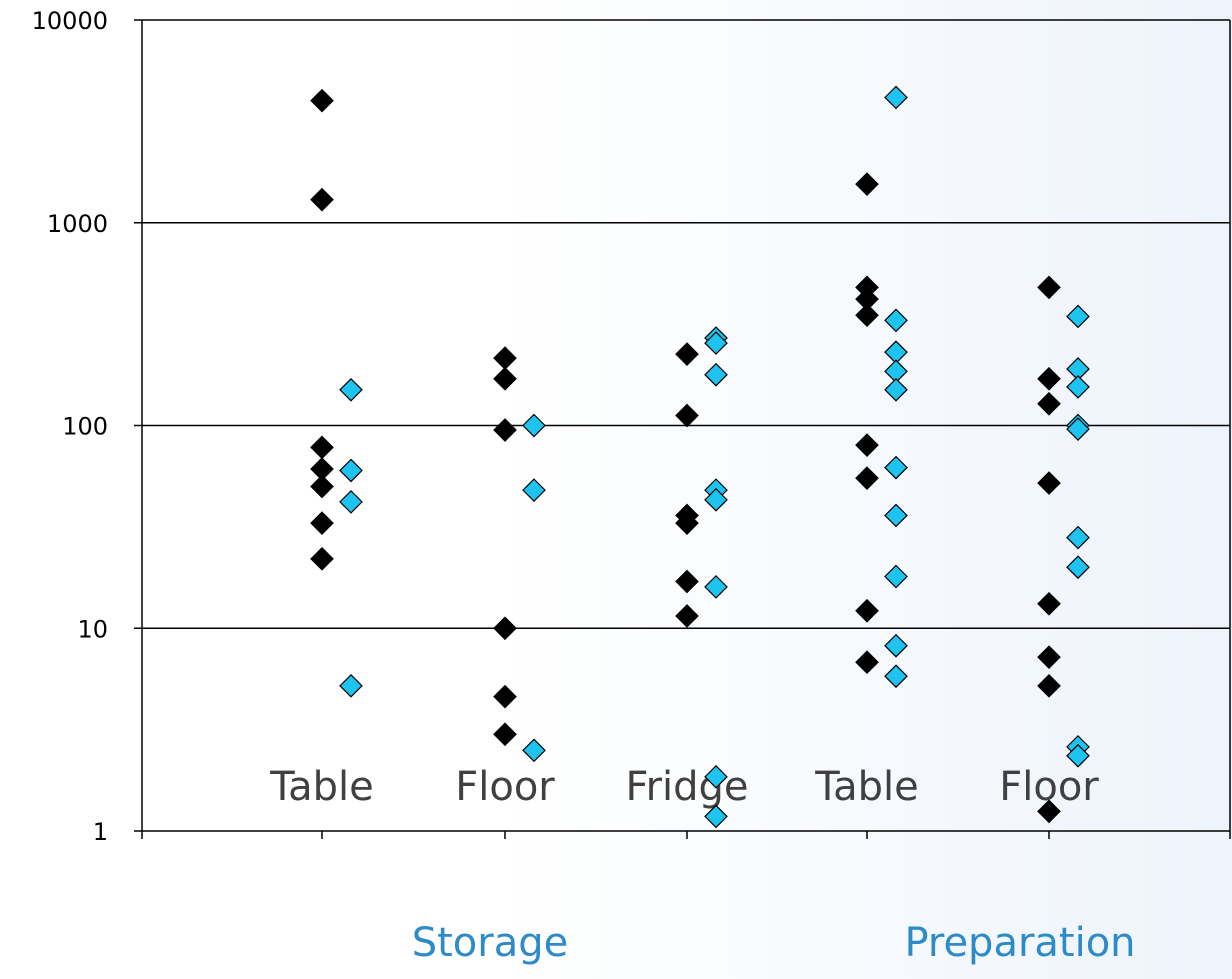 The height and width of the screenshot is (979, 1232). Describe the element at coordinates (92, 629) in the screenshot. I see `ytick-label-10: 10` at that location.